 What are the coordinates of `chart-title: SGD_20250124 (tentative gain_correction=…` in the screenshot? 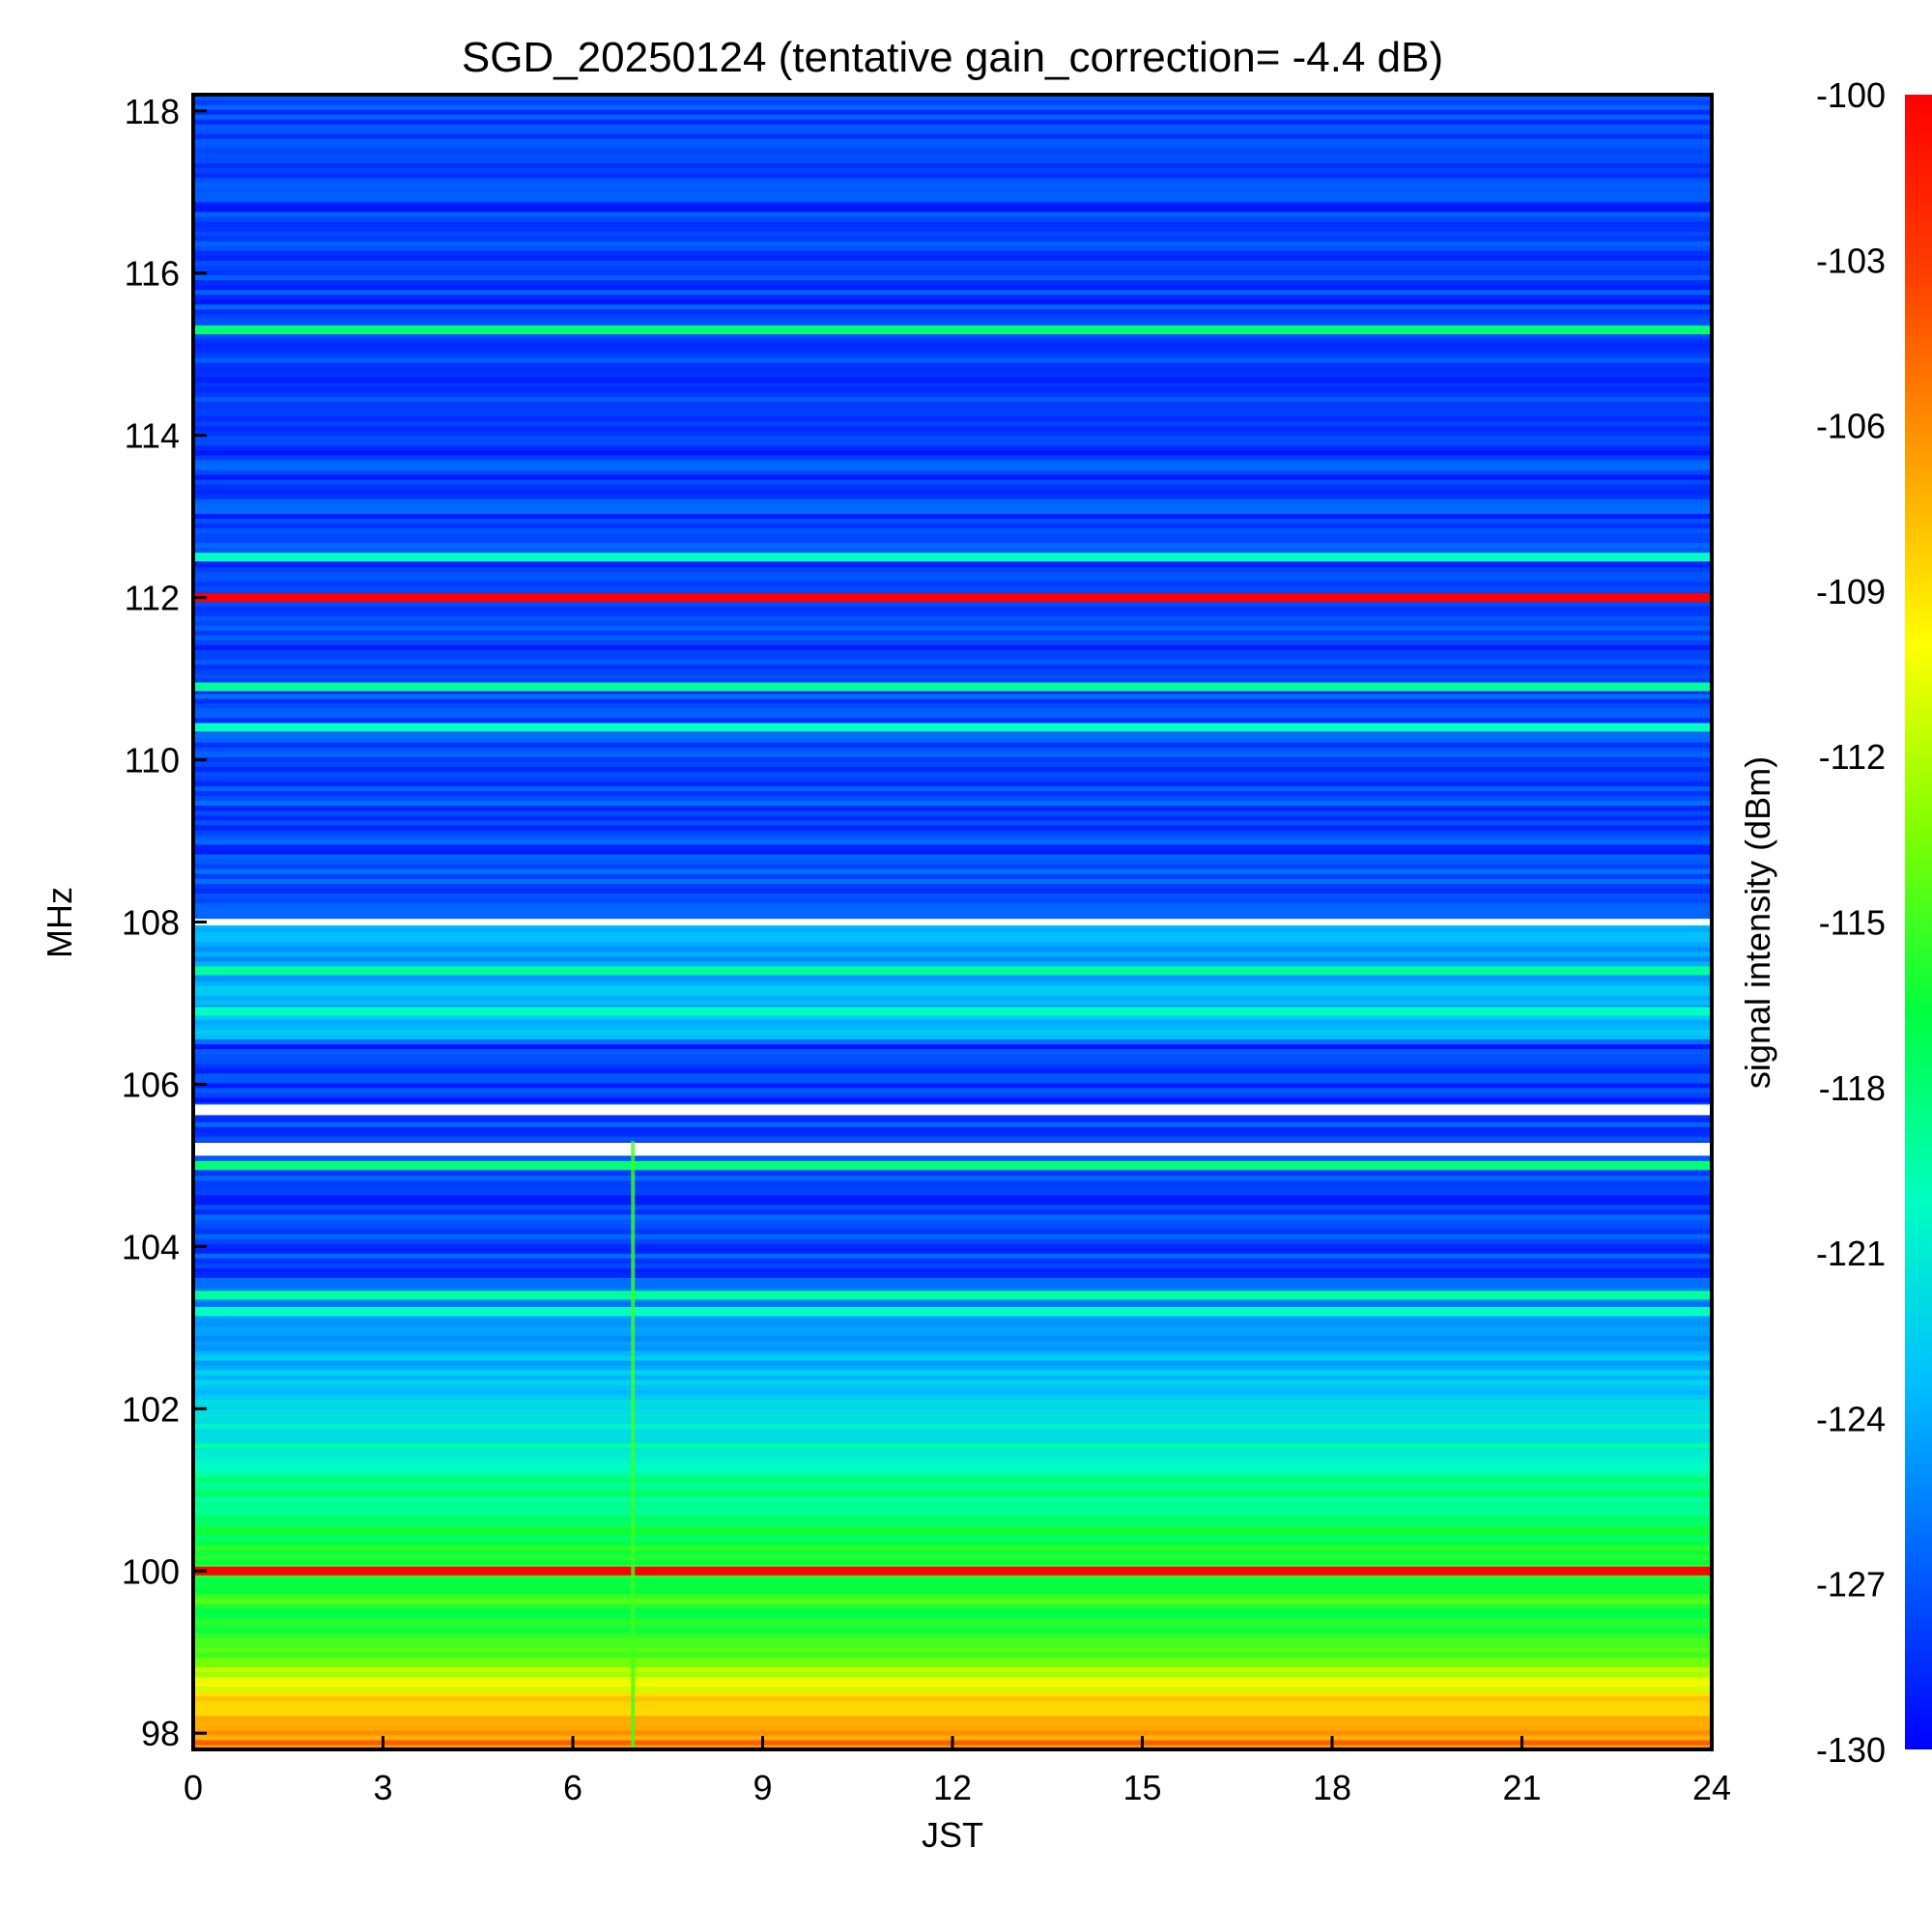 It's located at (952, 57).